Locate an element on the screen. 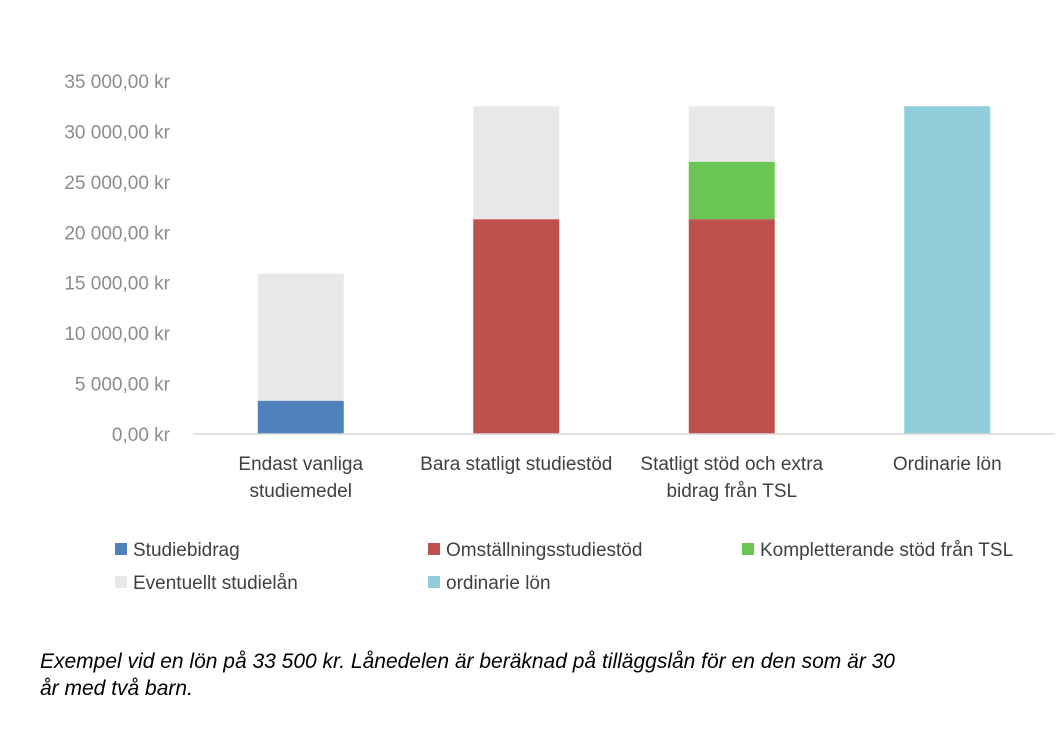  y-tick-label: 20 000,00 kr is located at coordinates (117, 233).